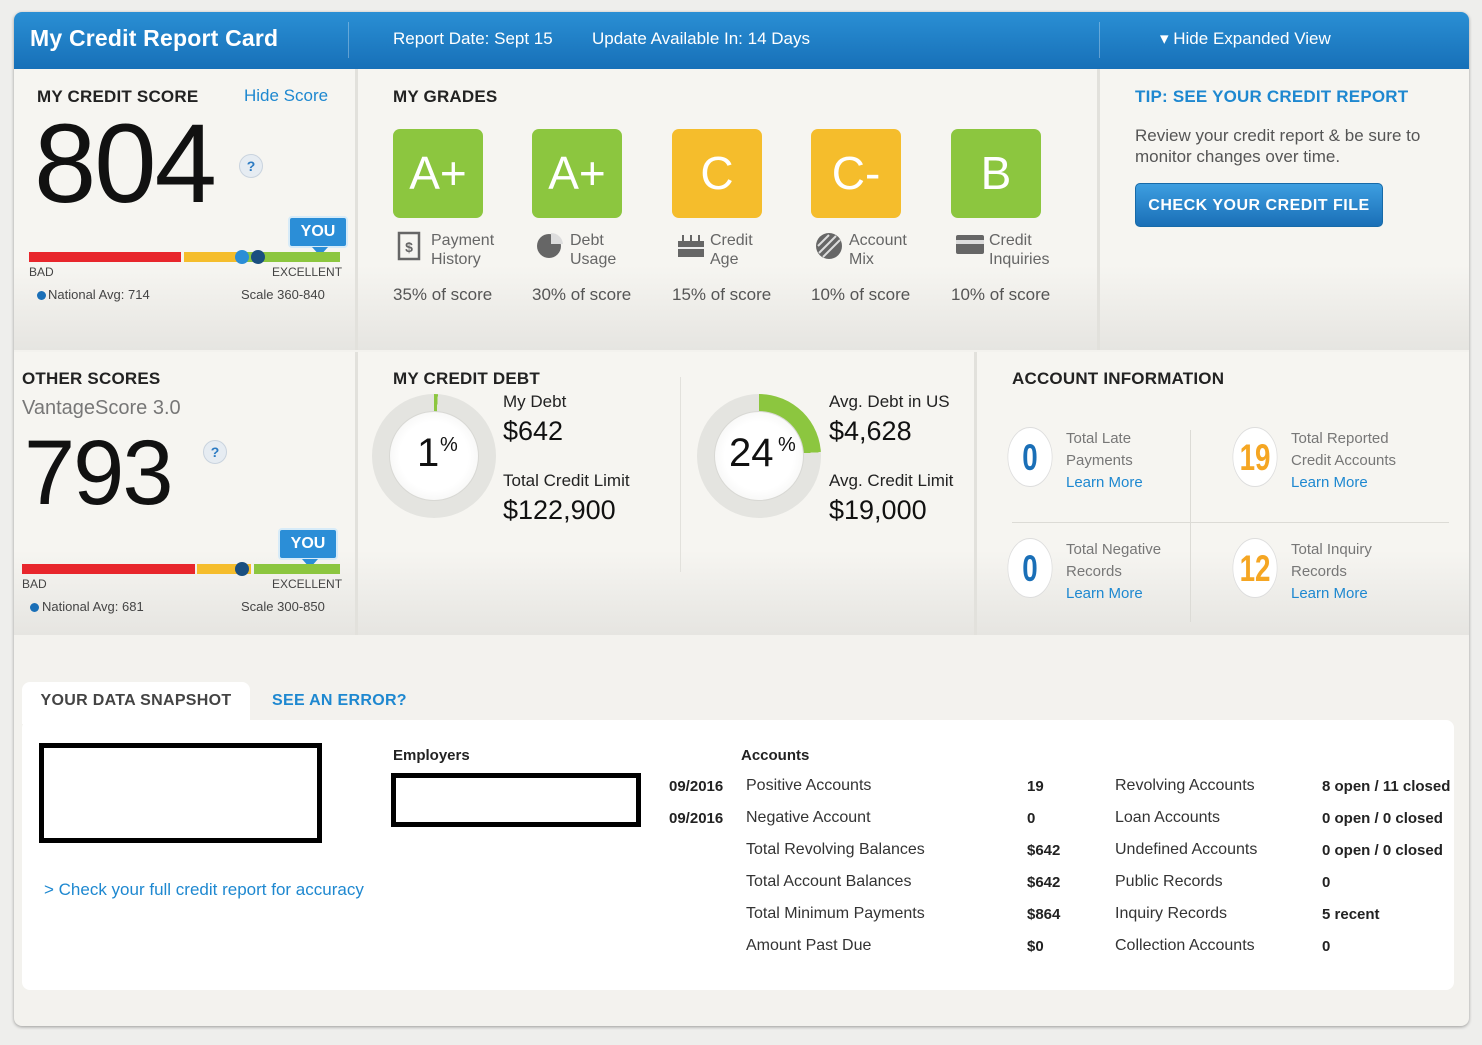 Image resolution: width=1482 pixels, height=1045 pixels. What do you see at coordinates (829, 881) in the screenshot?
I see `snapshot-row-label: Total Account Balances` at bounding box center [829, 881].